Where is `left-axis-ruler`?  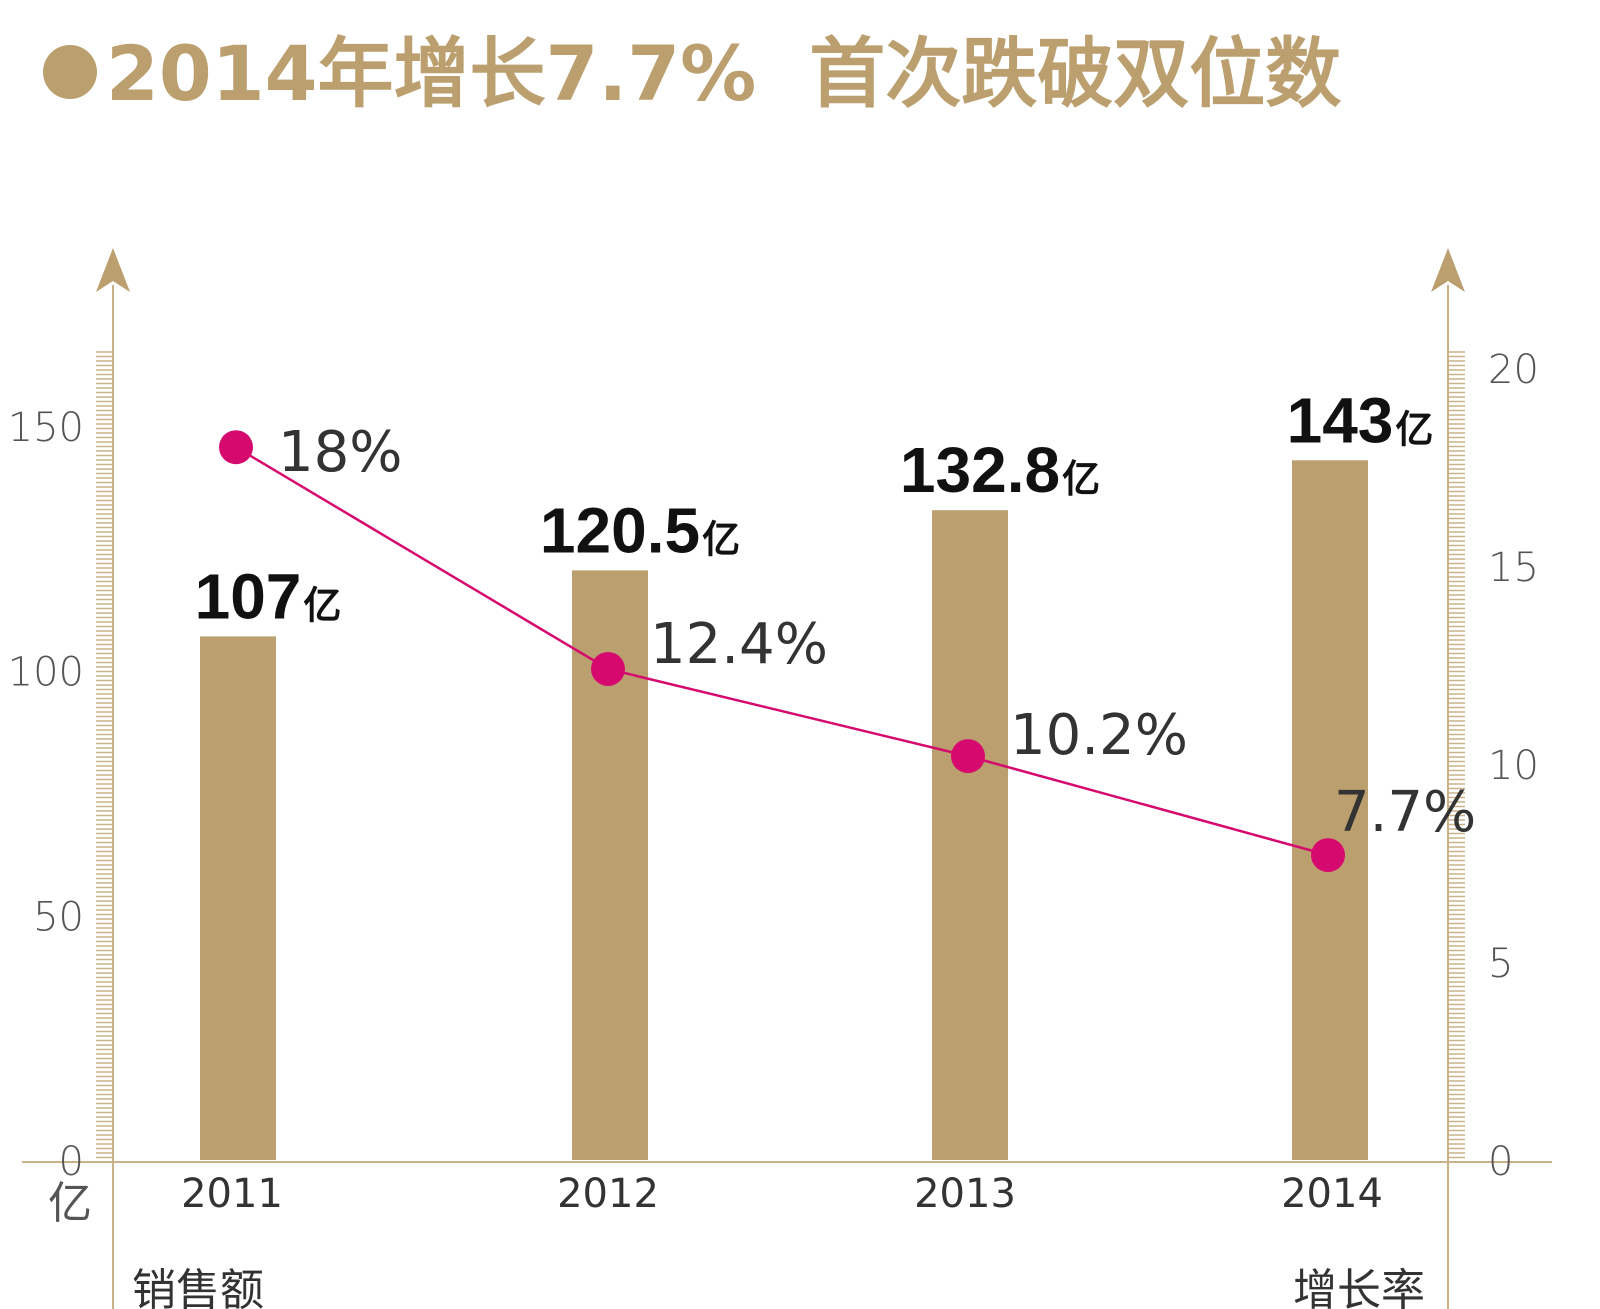 left-axis-ruler is located at coordinates (104, 755).